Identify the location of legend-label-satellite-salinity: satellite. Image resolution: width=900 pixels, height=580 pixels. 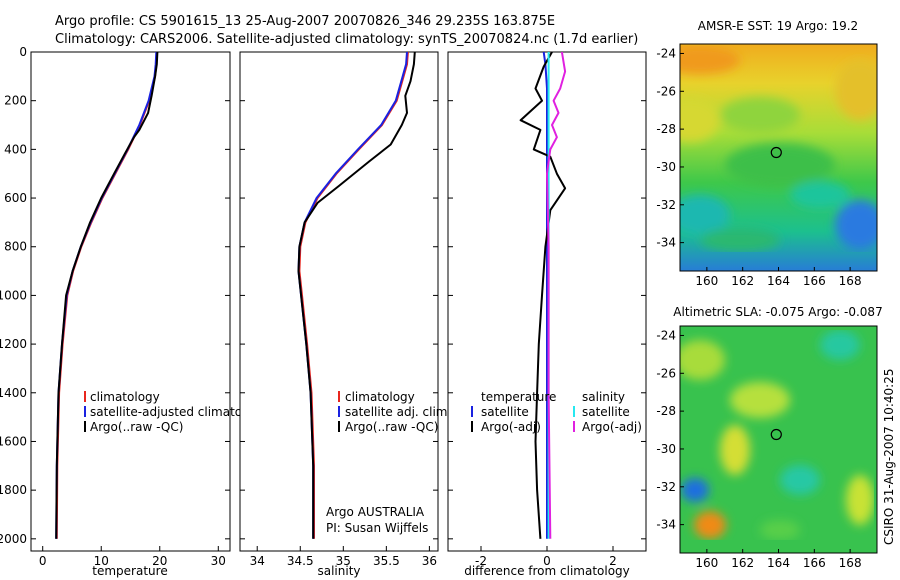
(606, 412).